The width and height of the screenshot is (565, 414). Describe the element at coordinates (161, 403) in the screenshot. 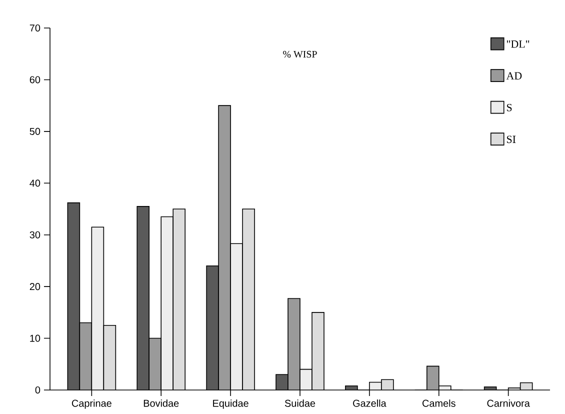

I see `x-tick-label: Bovidae` at that location.